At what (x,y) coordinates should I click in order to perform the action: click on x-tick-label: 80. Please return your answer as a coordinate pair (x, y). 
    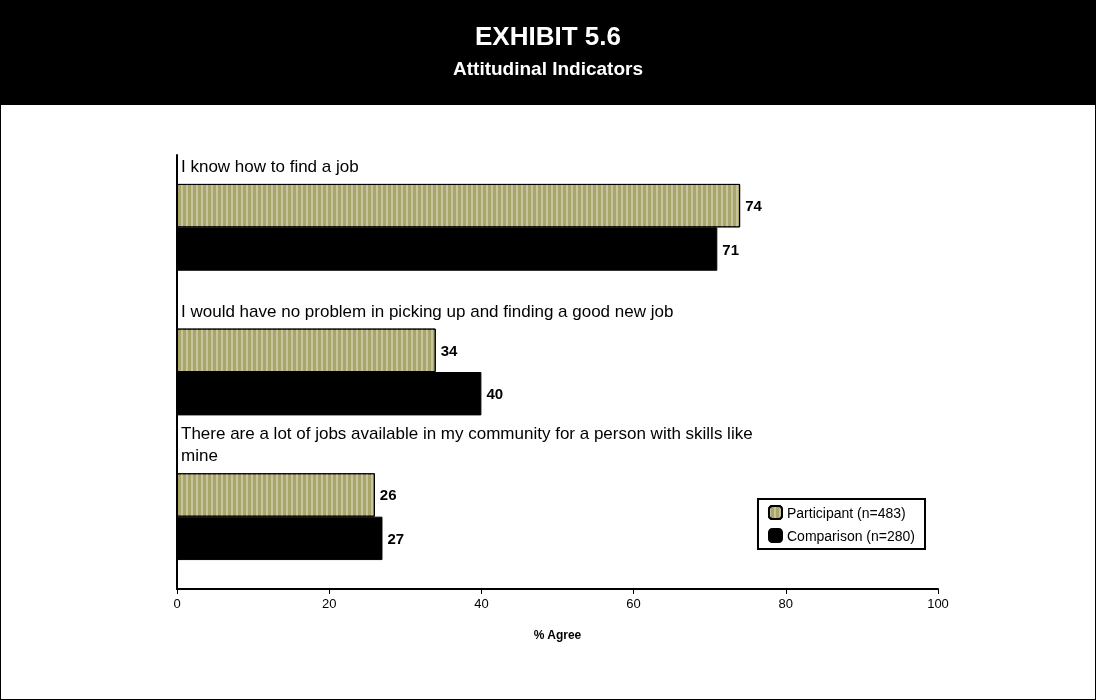
    Looking at the image, I should click on (786, 603).